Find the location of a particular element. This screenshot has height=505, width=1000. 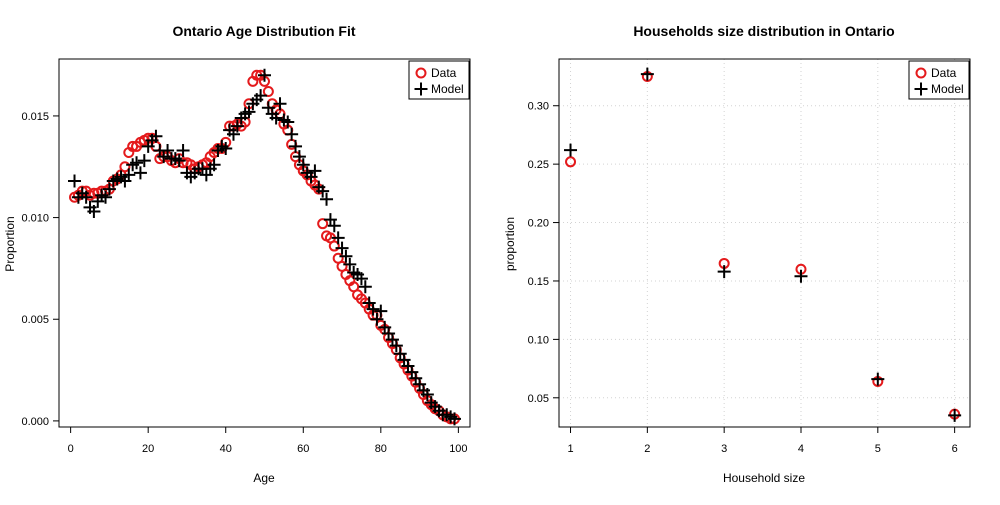

x-tick-label: 0 is located at coordinates (71, 449).